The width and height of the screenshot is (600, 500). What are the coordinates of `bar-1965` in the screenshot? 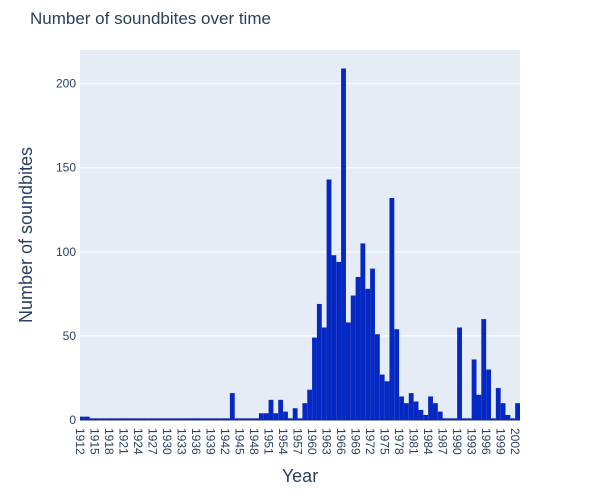 It's located at (339, 340).